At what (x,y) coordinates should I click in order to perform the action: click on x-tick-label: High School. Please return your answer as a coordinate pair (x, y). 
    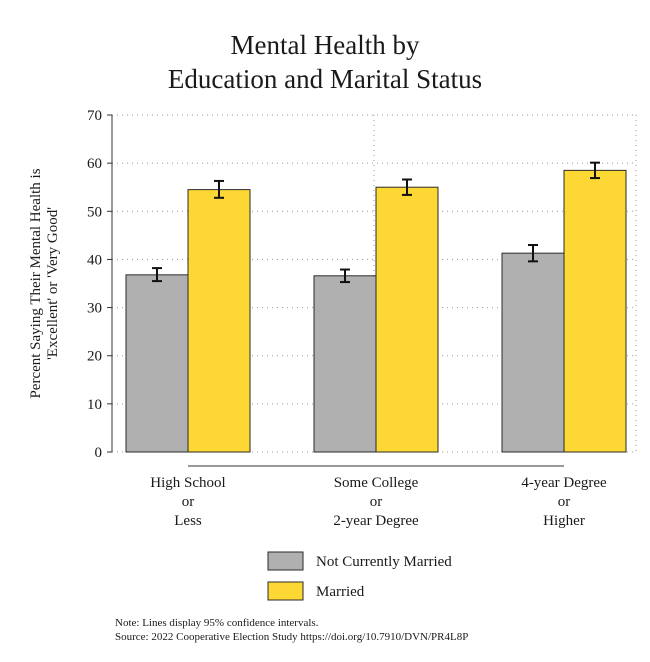
    Looking at the image, I should click on (187, 483).